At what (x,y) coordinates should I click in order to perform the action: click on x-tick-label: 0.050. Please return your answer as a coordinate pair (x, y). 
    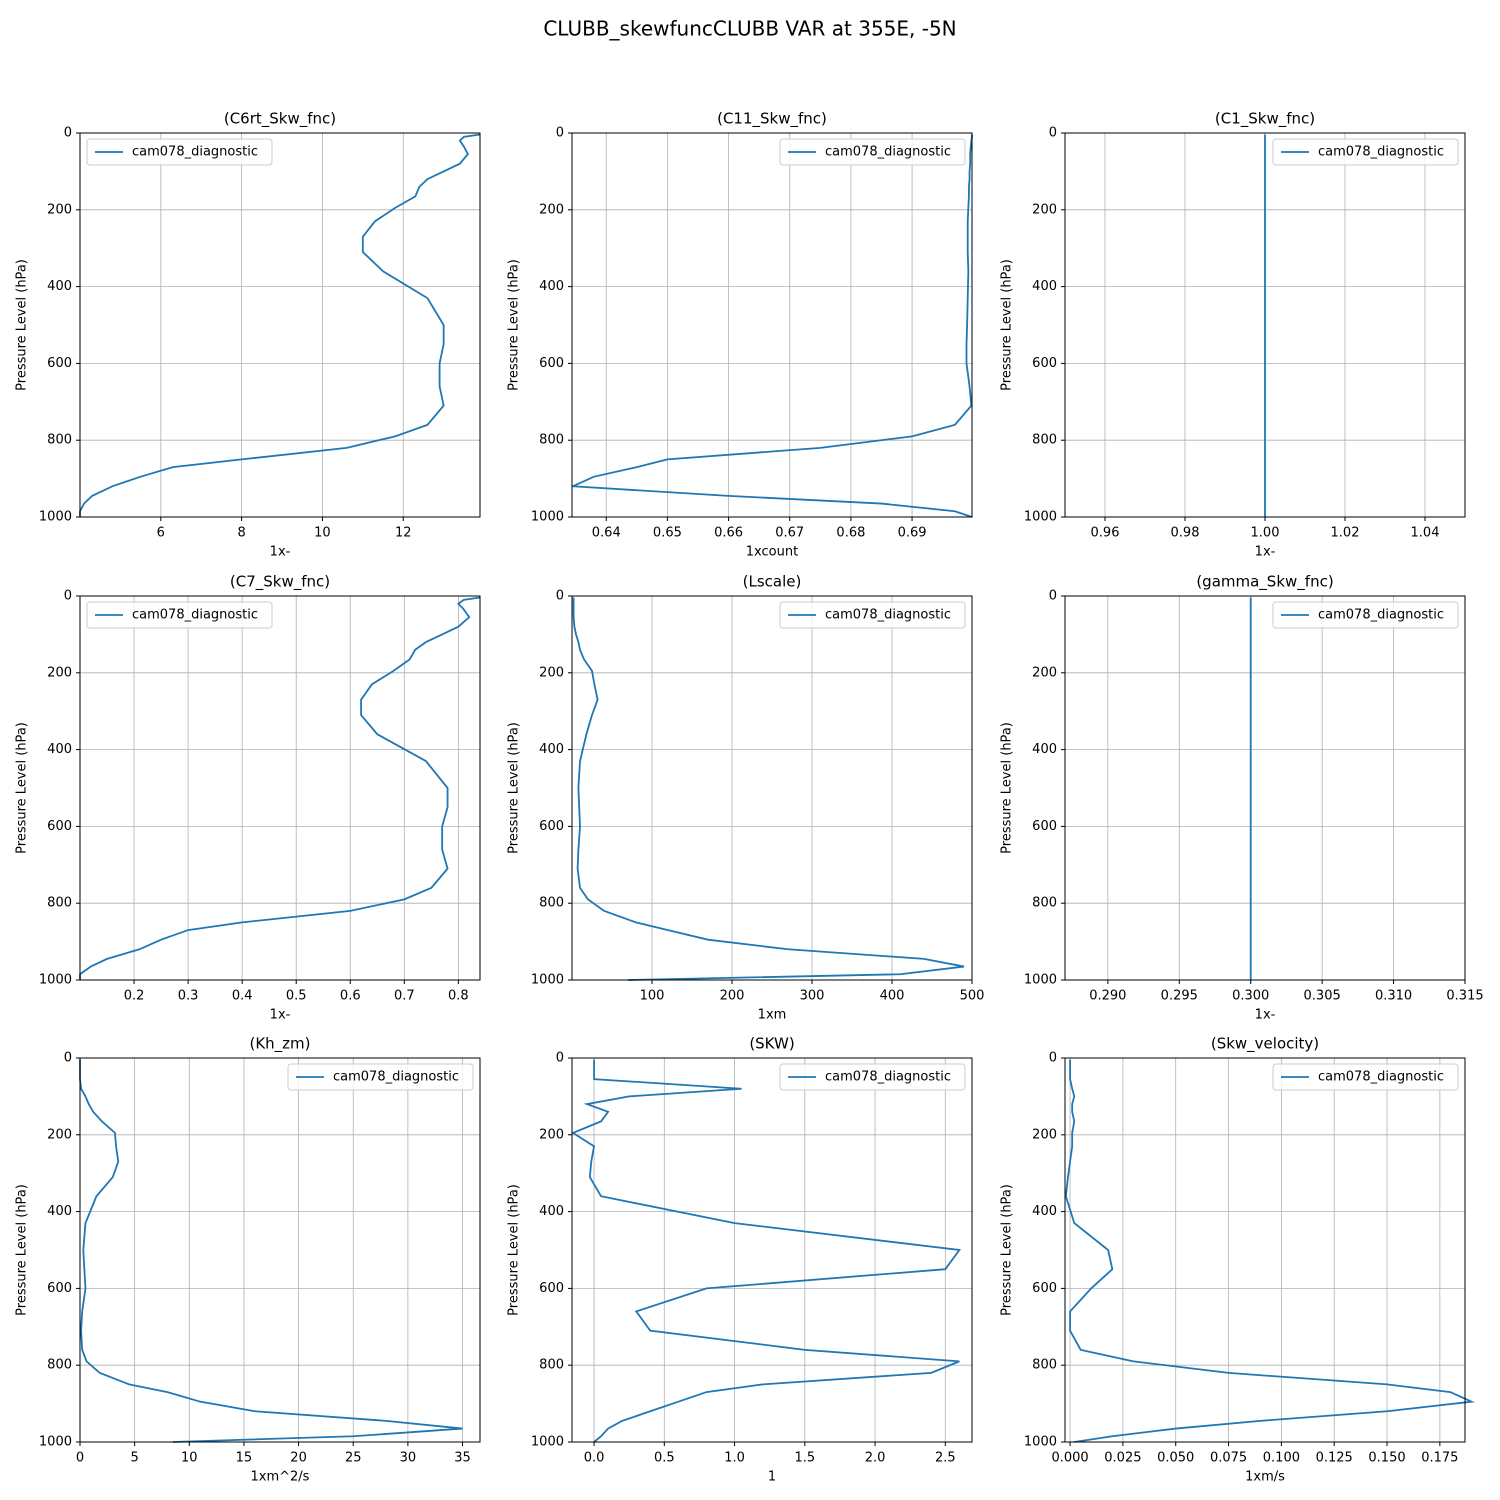
    Looking at the image, I should click on (1175, 1458).